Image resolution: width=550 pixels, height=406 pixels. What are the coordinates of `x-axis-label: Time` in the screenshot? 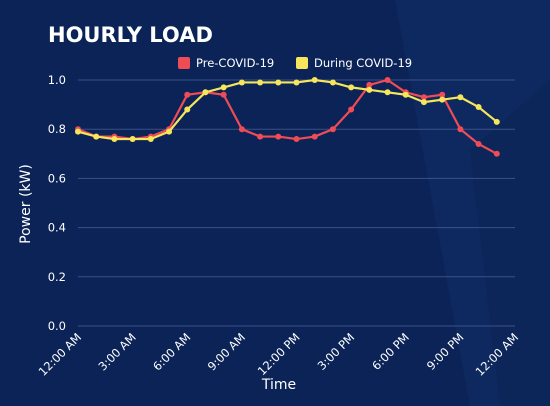 It's located at (278, 385).